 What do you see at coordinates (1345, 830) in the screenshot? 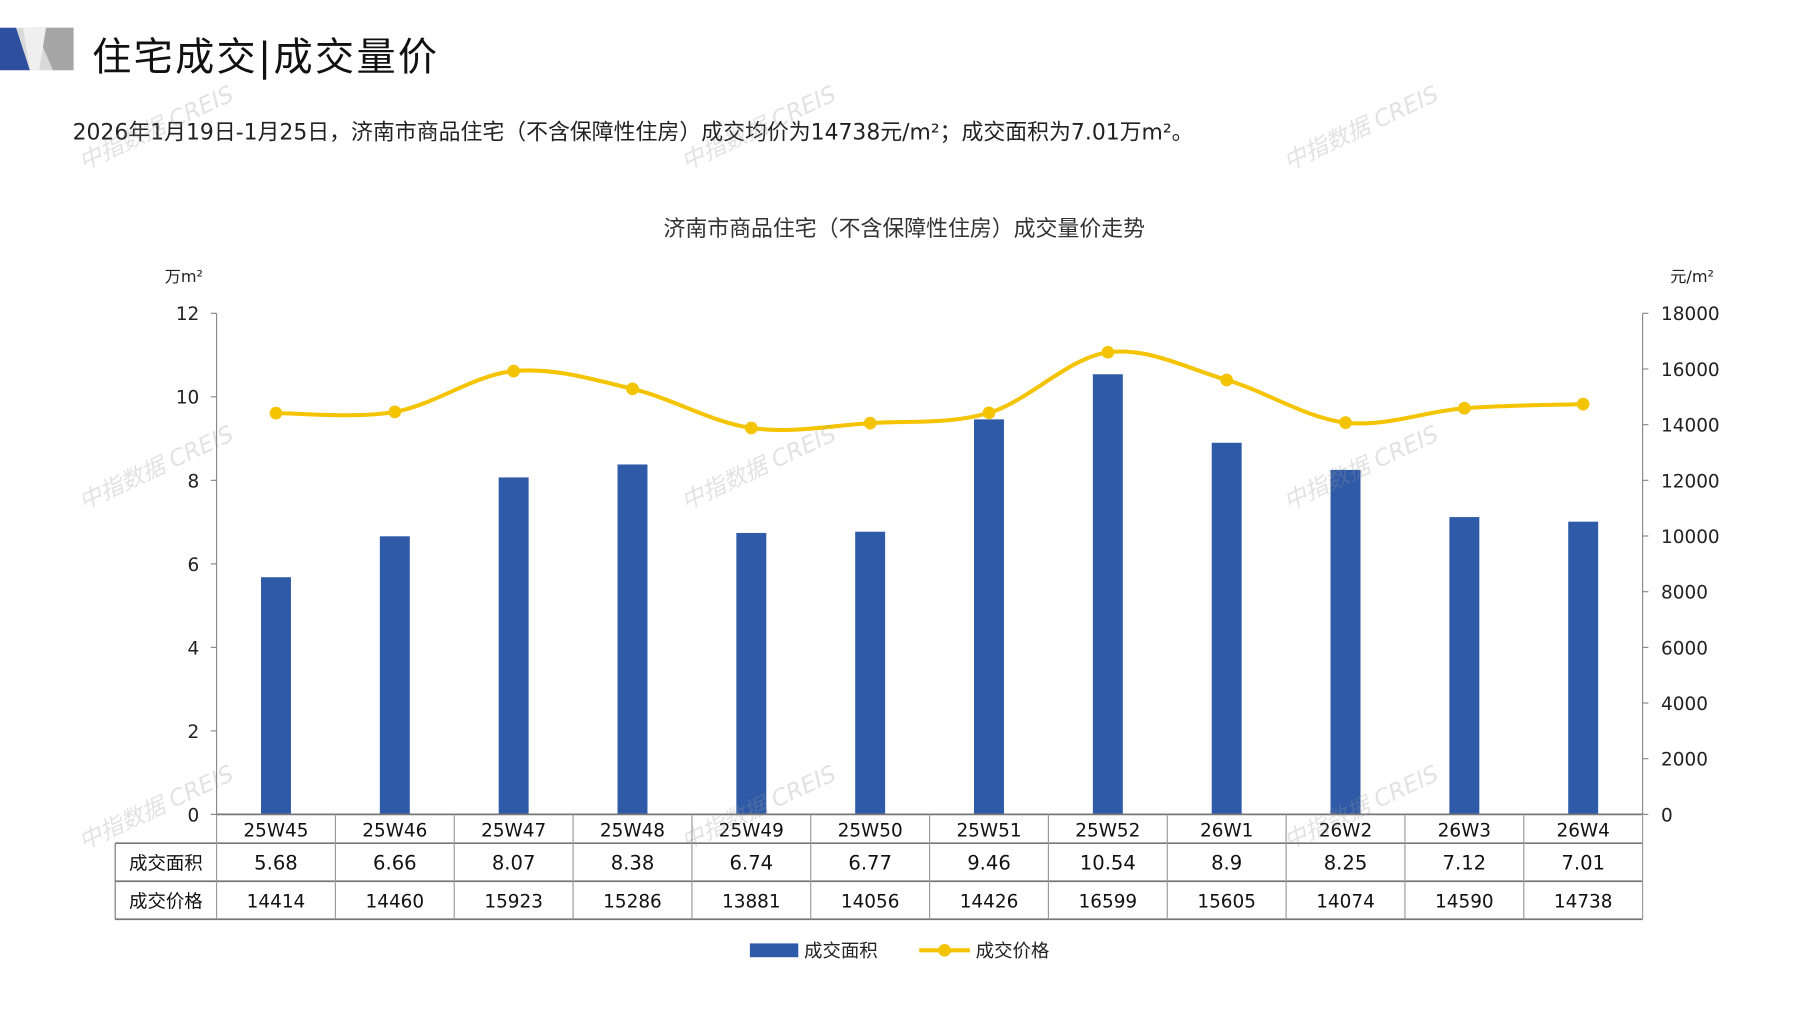
I see `category-label: 26W2` at bounding box center [1345, 830].